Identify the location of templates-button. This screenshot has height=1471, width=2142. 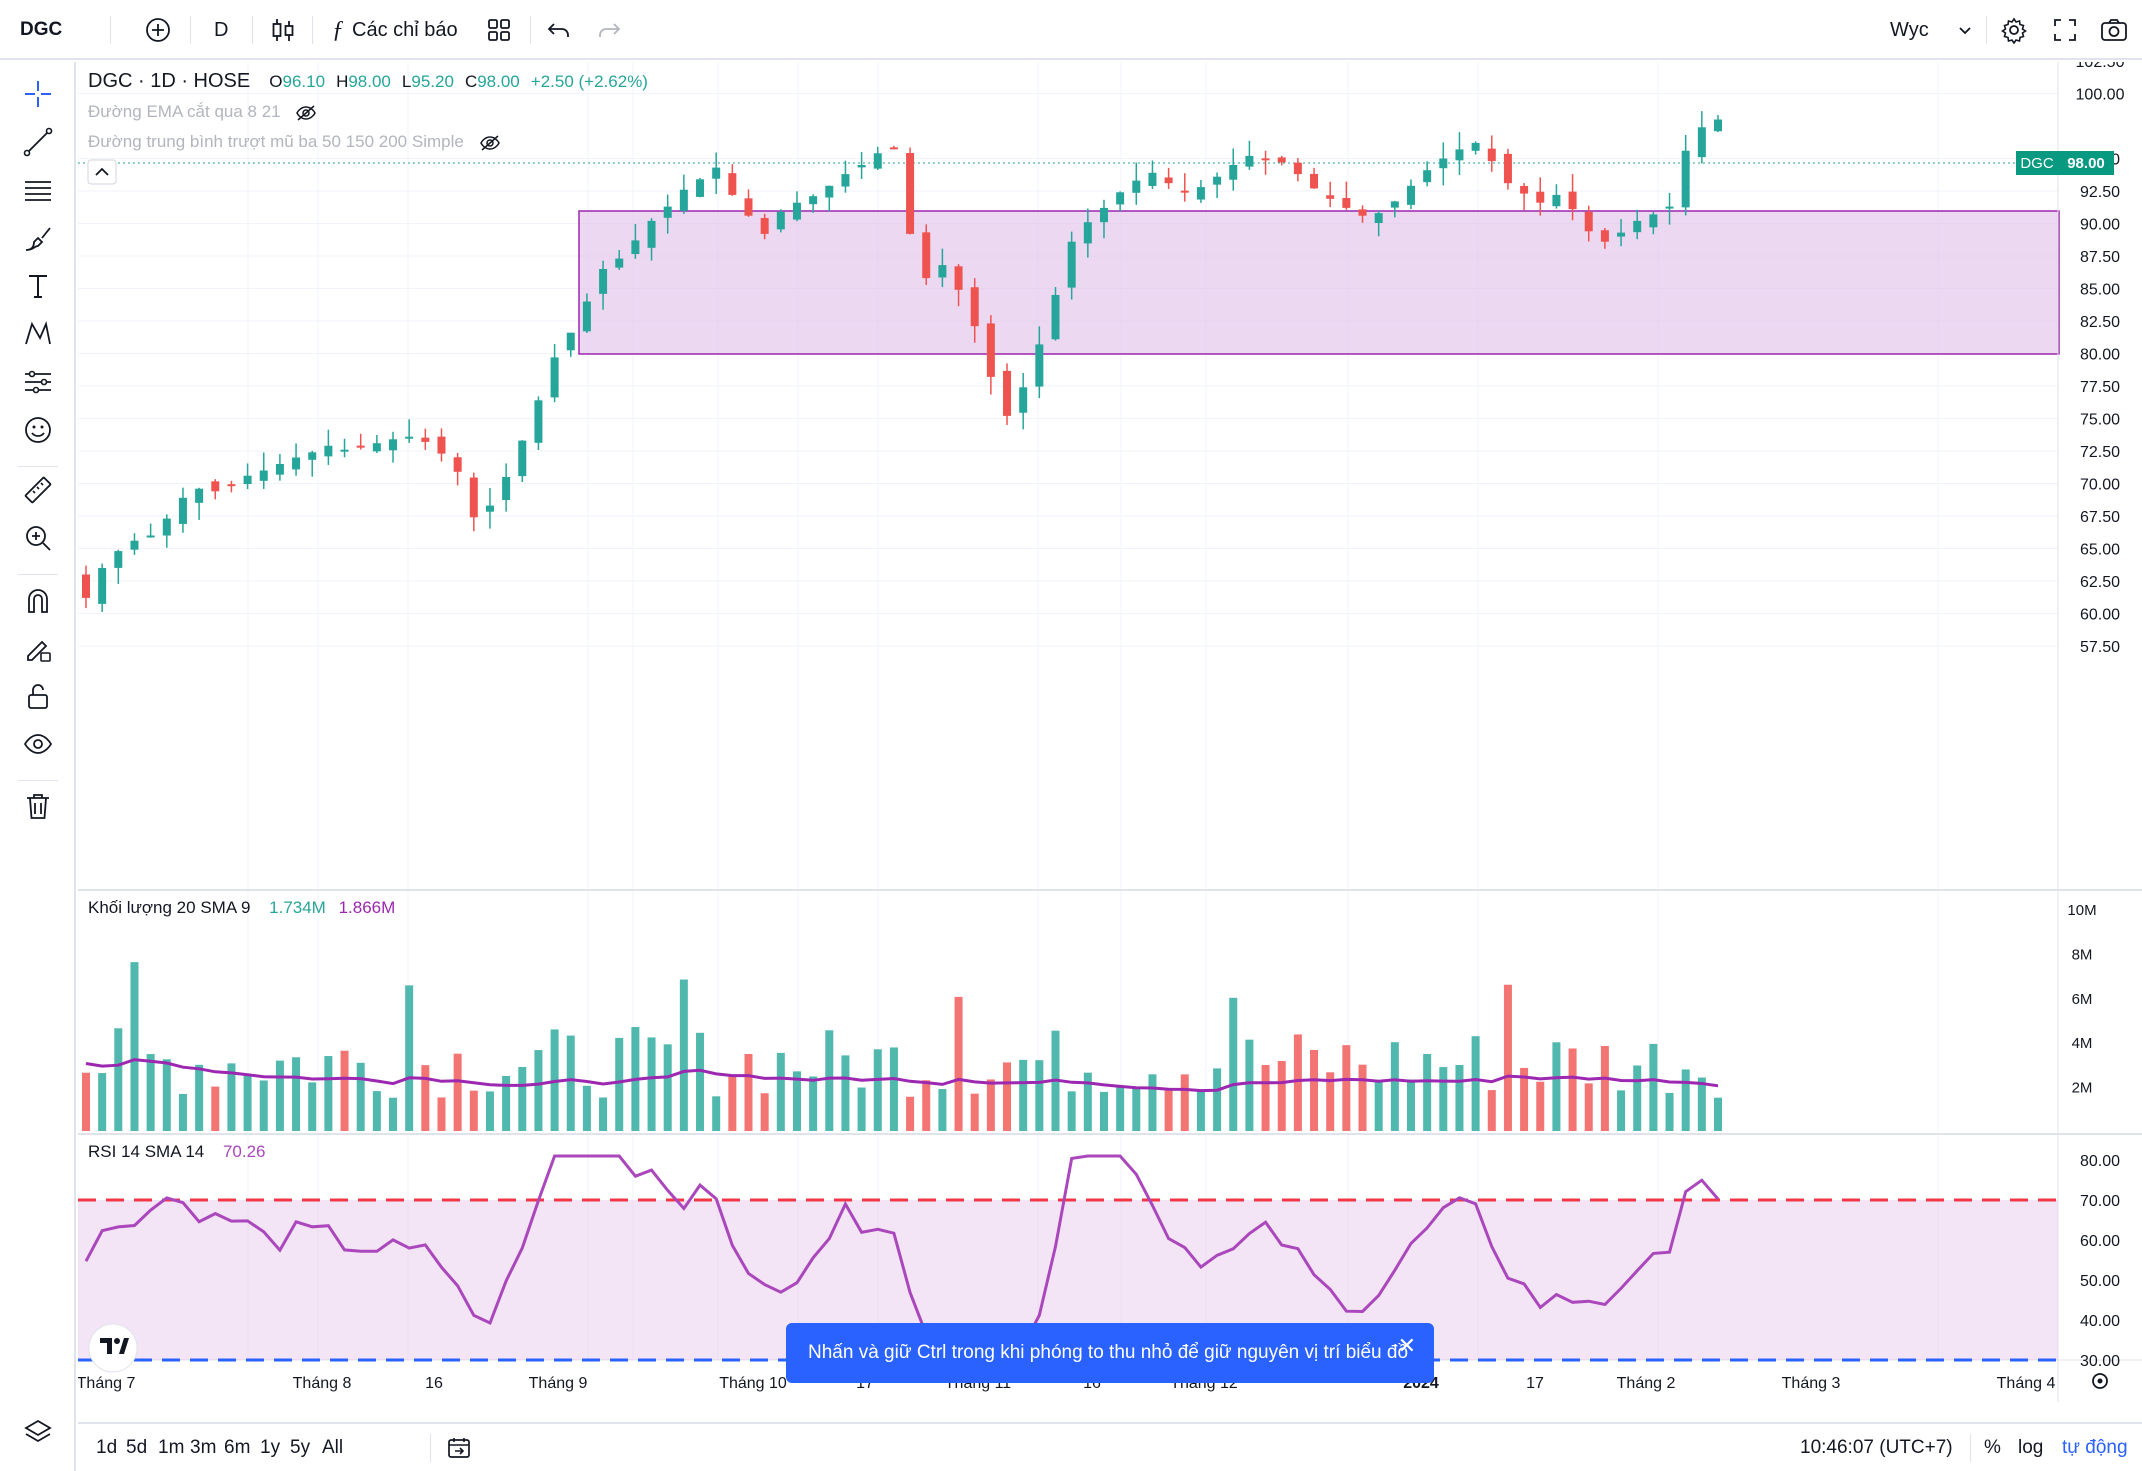
(499, 30).